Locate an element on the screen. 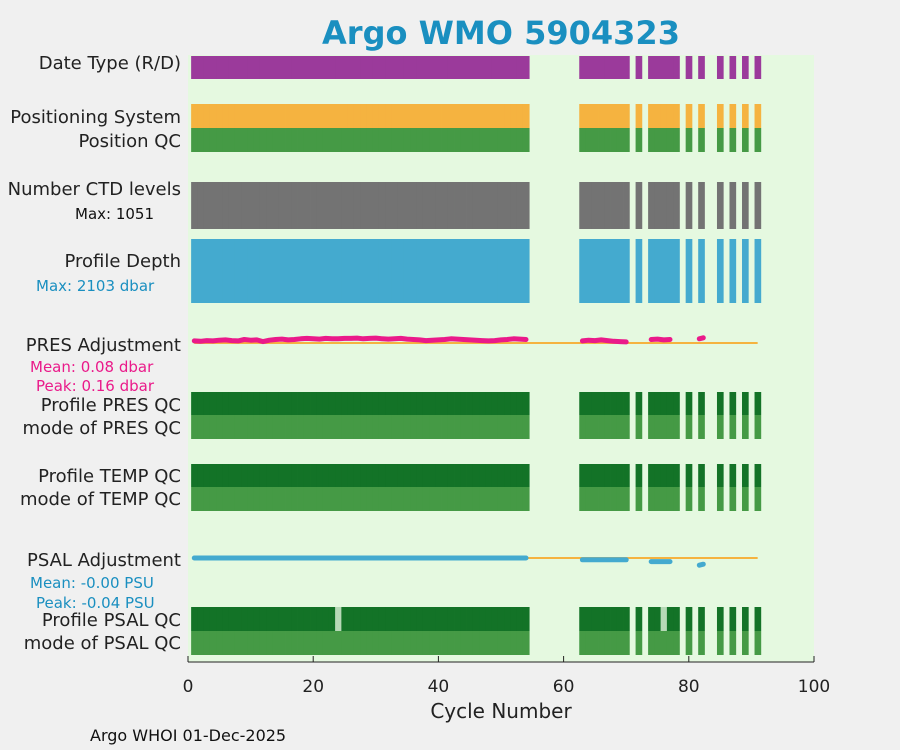 The image size is (900, 750). x-tick-label-40: 40 is located at coordinates (439, 687).